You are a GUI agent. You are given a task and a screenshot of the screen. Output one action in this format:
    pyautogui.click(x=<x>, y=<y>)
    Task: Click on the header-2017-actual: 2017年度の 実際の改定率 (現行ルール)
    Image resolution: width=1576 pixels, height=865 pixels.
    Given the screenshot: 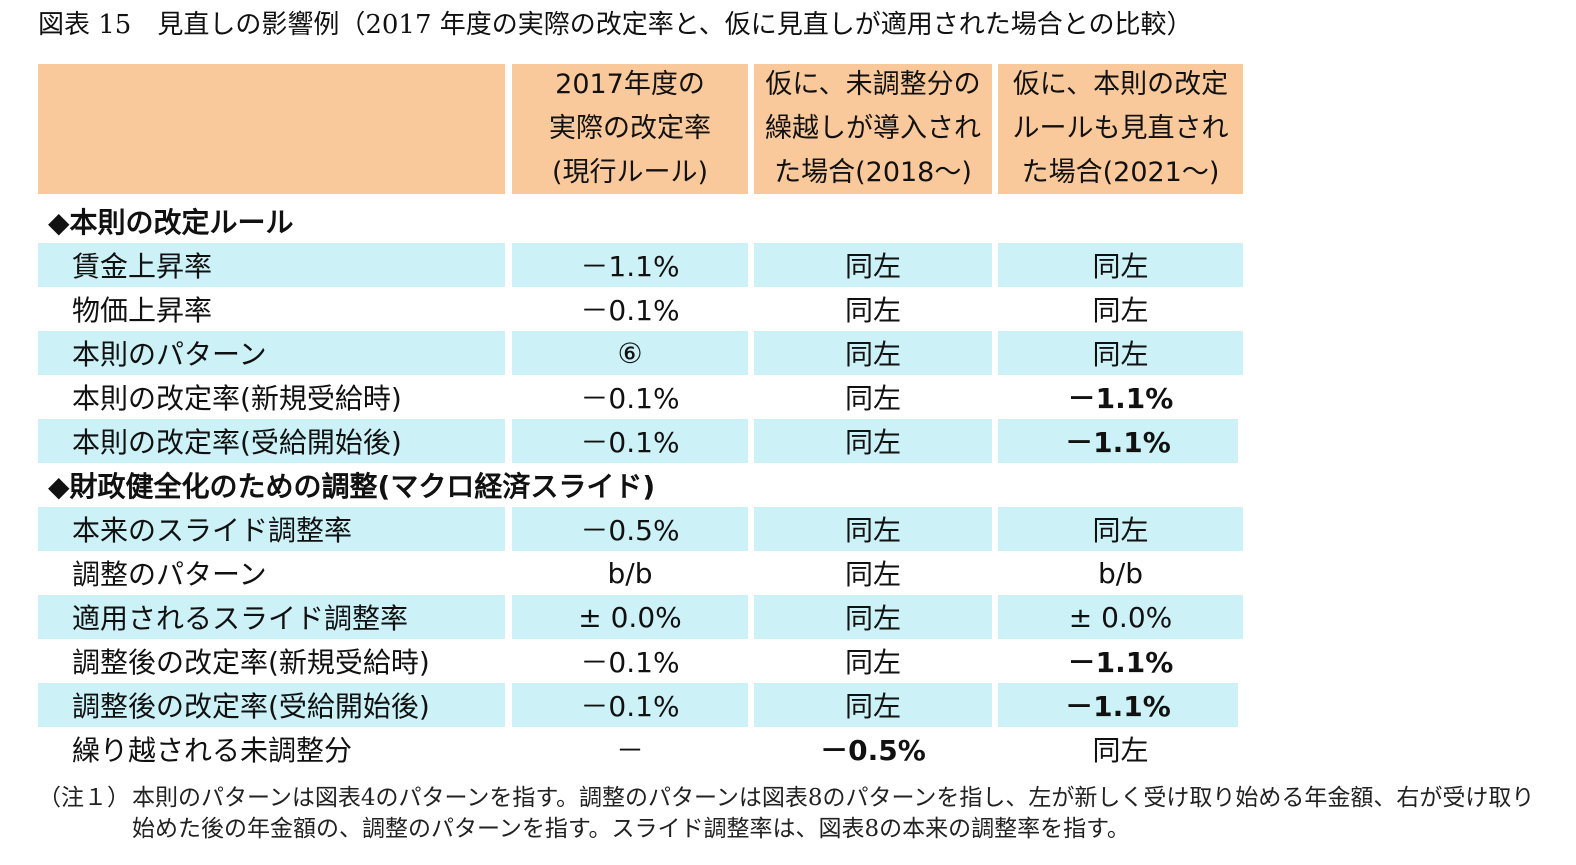 What is the action you would take?
    pyautogui.click(x=630, y=129)
    